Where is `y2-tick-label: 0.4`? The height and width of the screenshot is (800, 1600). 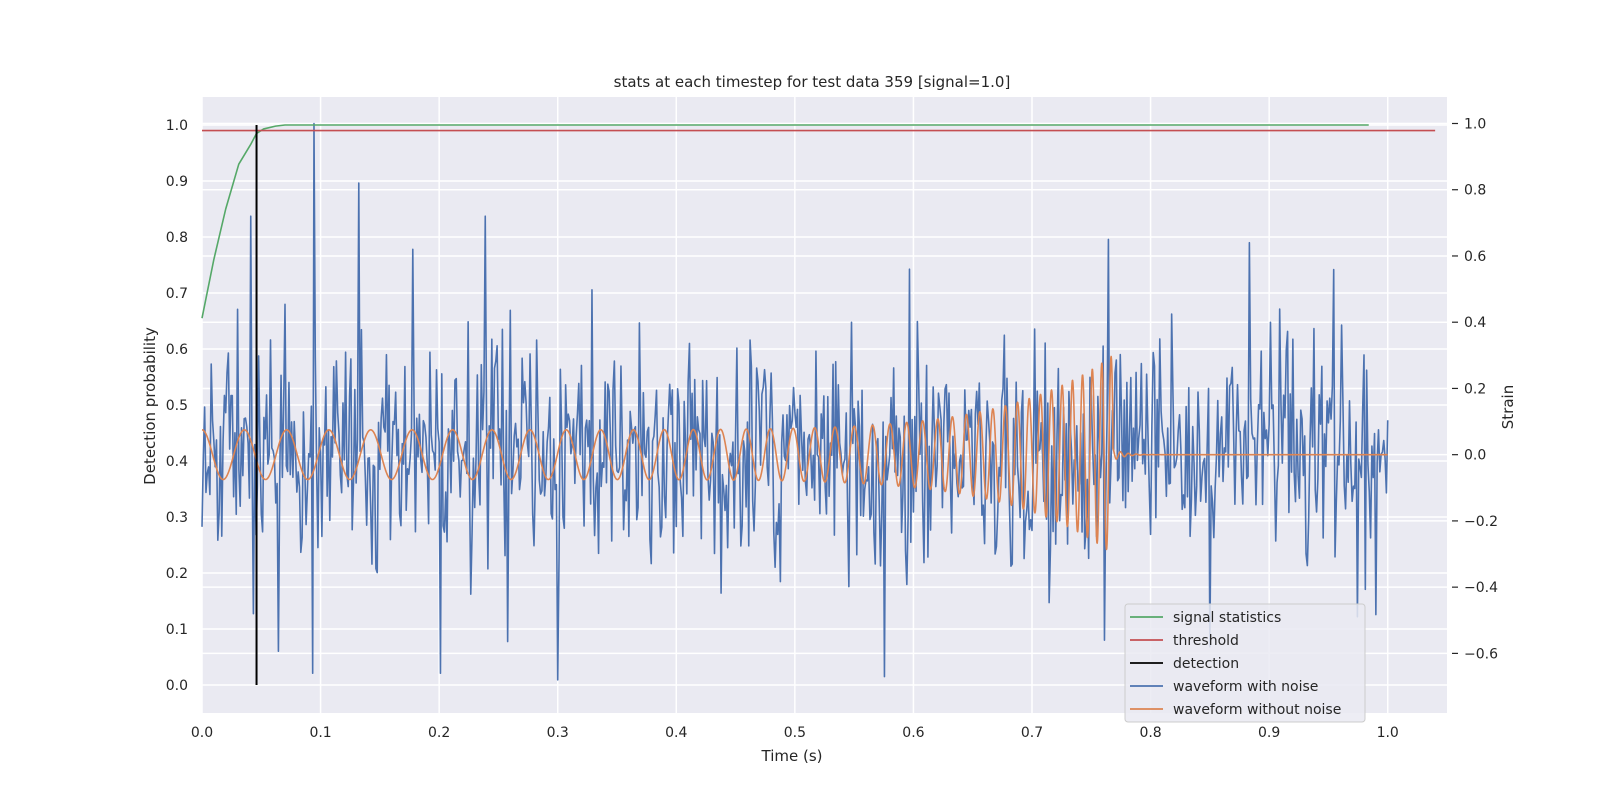 y2-tick-label: 0.4 is located at coordinates (1475, 323).